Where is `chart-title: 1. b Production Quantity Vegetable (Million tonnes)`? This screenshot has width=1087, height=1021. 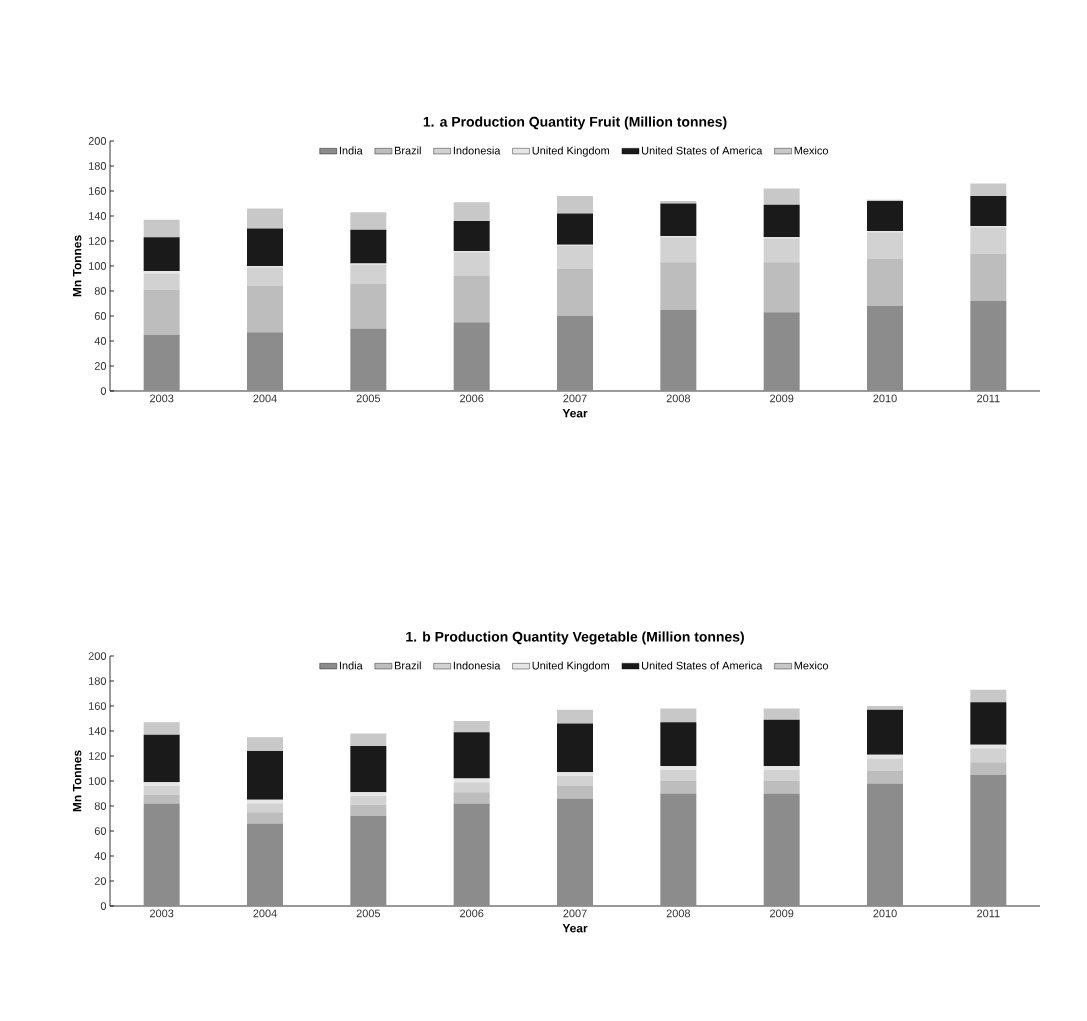 chart-title: 1. b Production Quantity Vegetable (Million tonnes) is located at coordinates (575, 638).